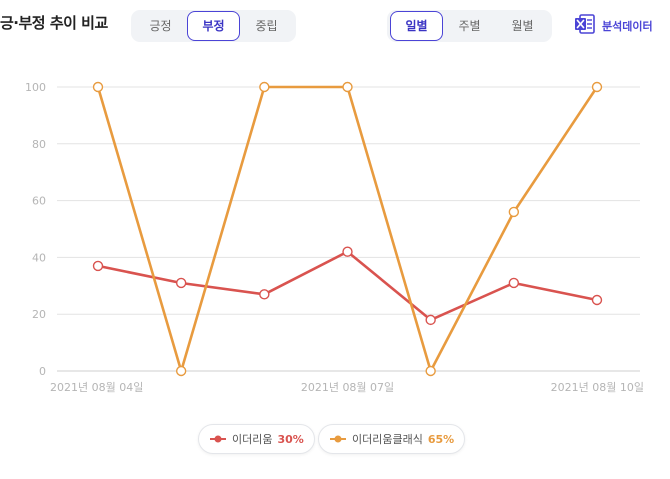 Image resolution: width=670 pixels, height=479 pixels. I want to click on y-tick-label: 60, so click(39, 201).